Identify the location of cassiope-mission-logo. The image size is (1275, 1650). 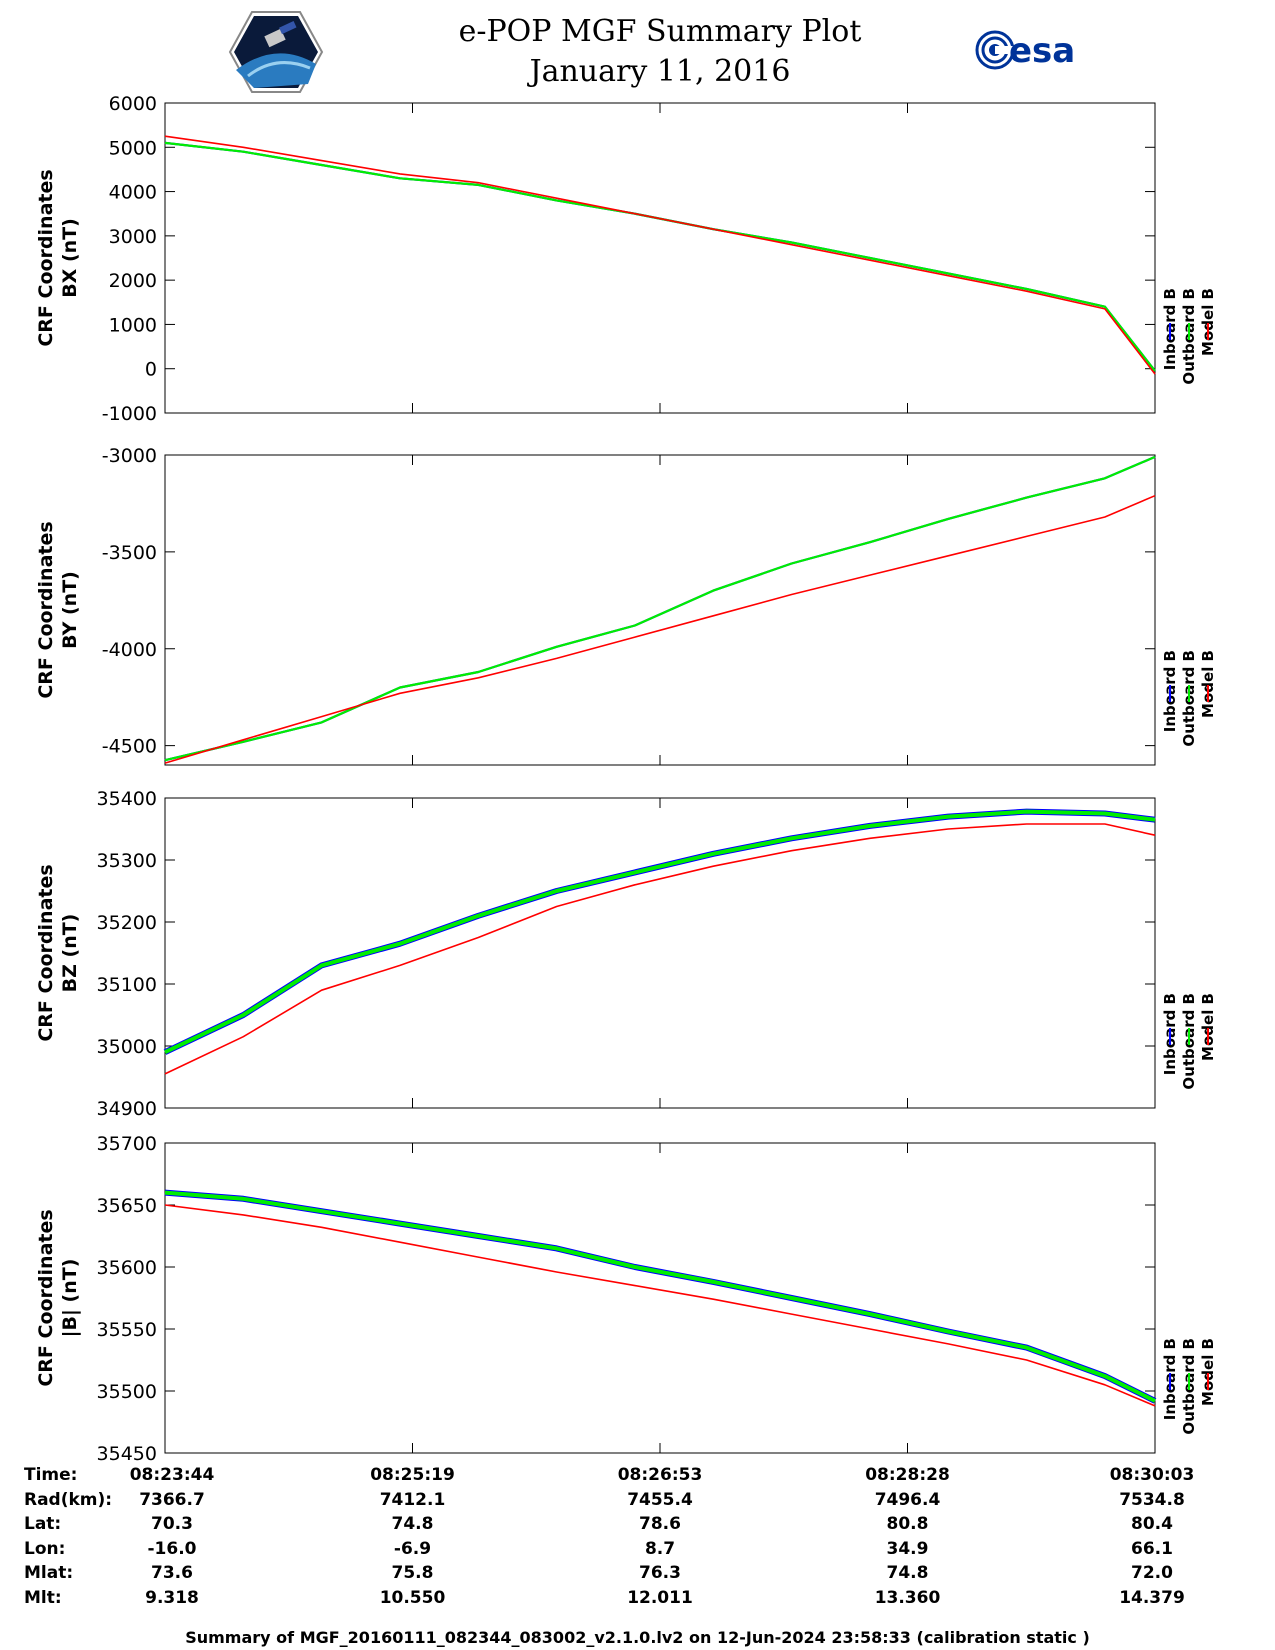
(276, 52).